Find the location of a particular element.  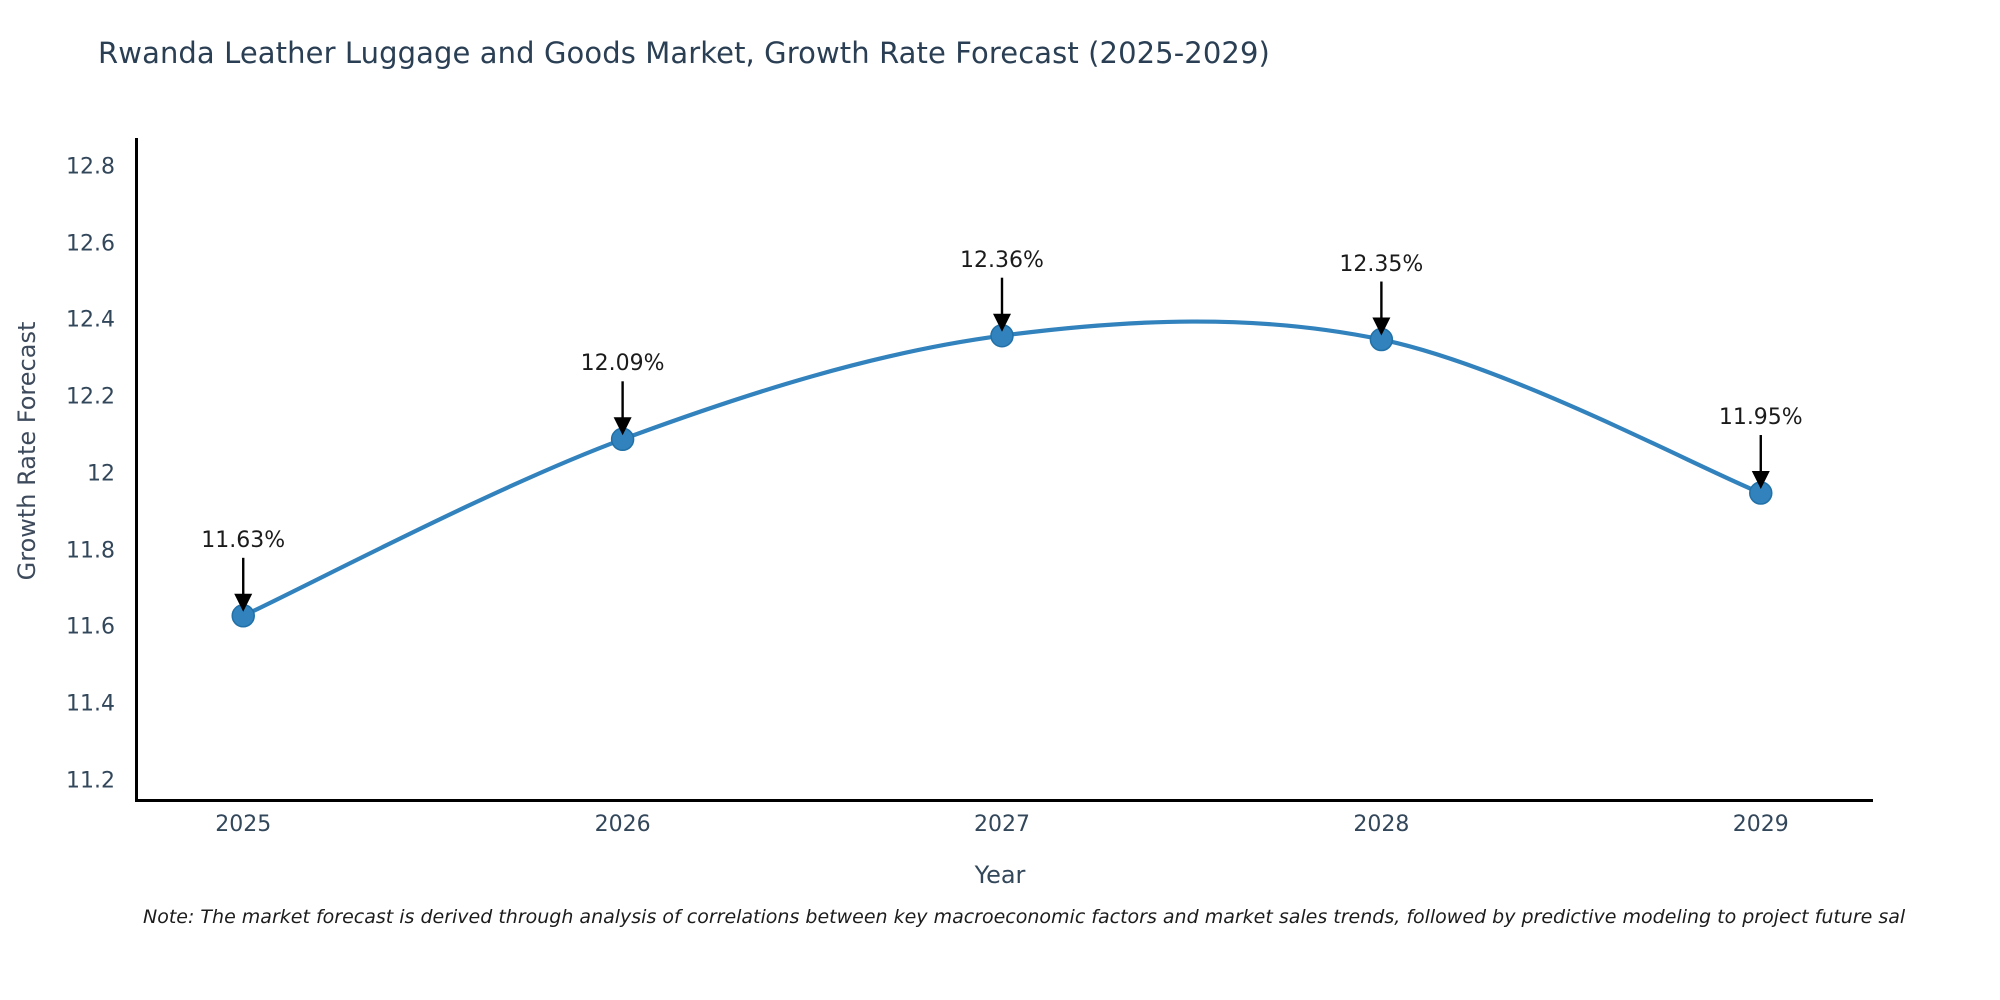

x-axis-spine is located at coordinates (1004, 800).